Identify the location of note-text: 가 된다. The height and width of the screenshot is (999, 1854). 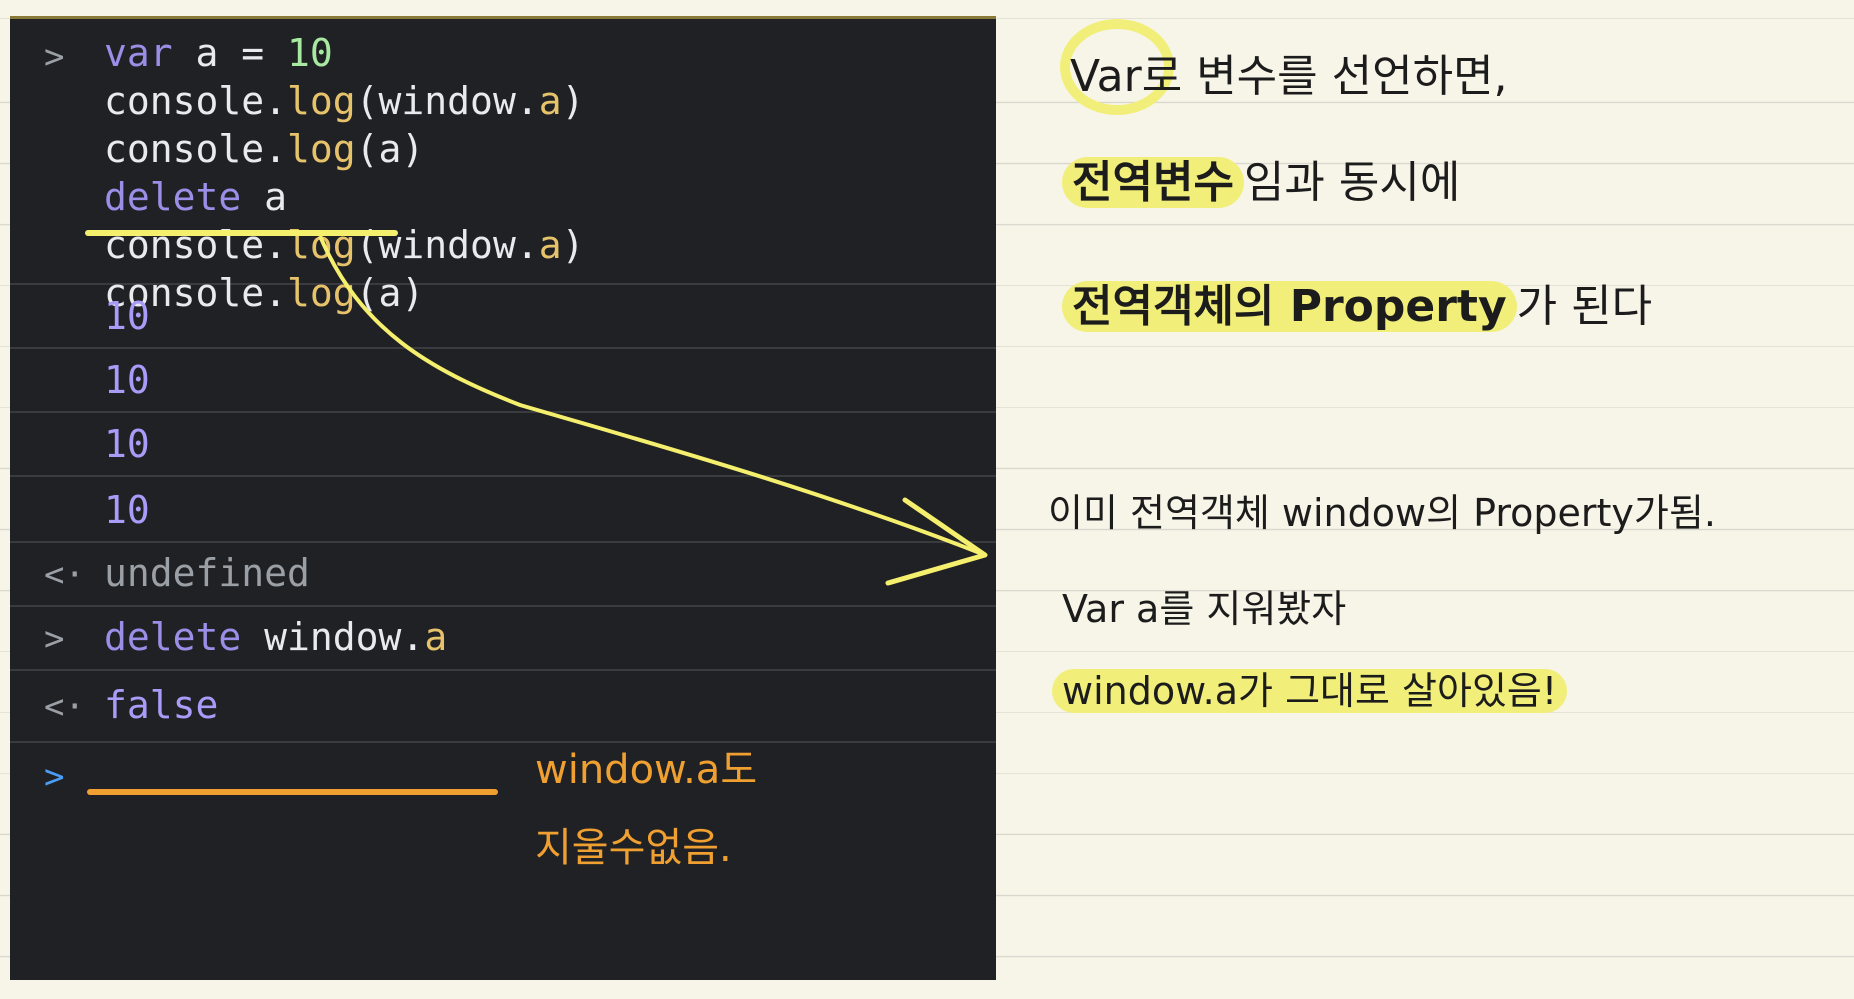
(1584, 306).